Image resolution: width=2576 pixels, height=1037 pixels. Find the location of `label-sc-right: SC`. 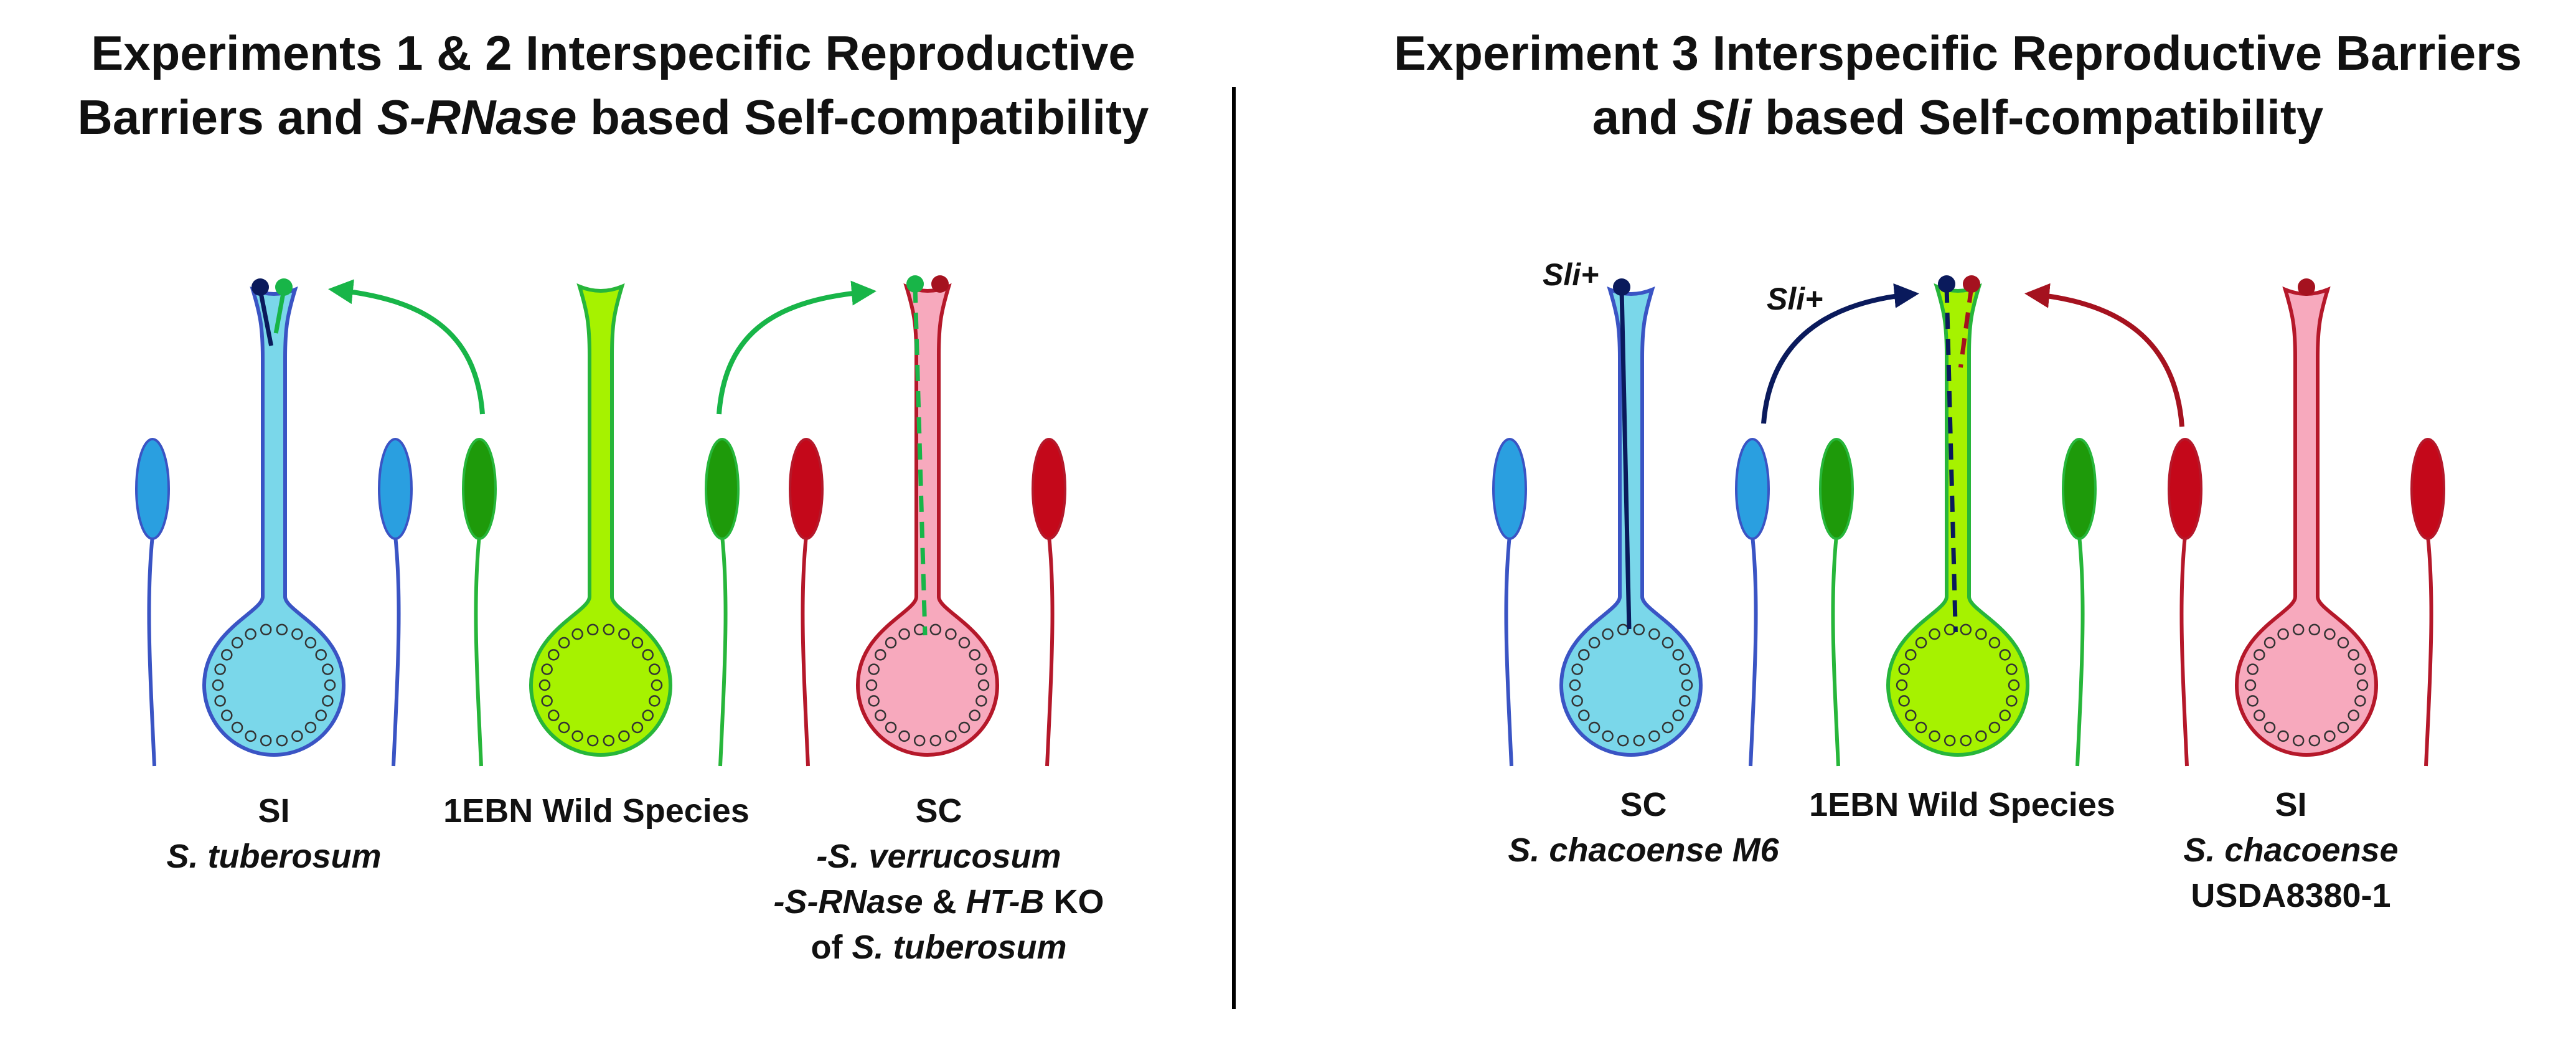

label-sc-right: SC is located at coordinates (1643, 805).